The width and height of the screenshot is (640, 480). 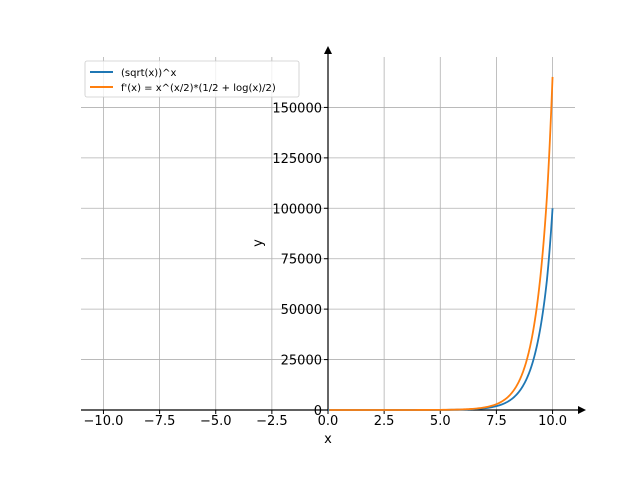 I want to click on y-tick-label: 50000, so click(x=301, y=310).